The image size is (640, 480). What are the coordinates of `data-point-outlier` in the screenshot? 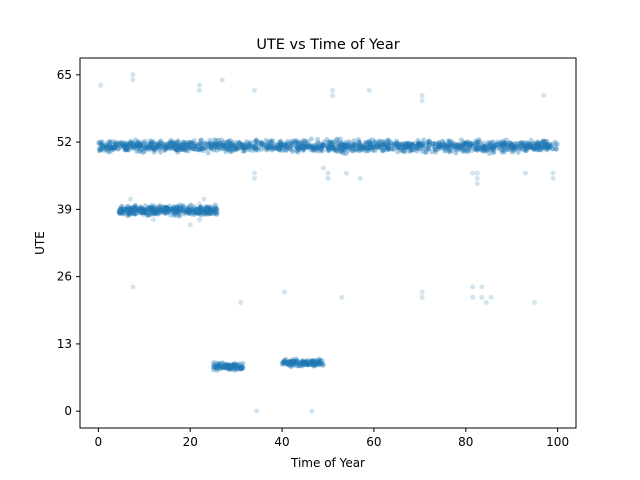 It's located at (190, 225).